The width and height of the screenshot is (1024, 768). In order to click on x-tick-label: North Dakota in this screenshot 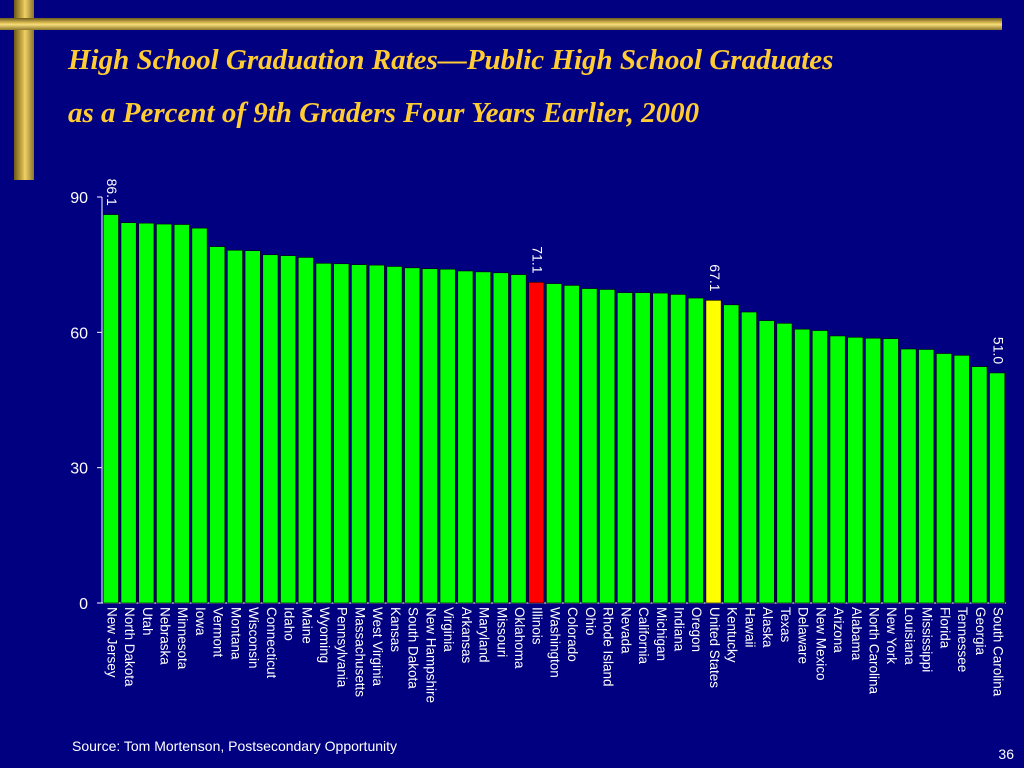, I will do `click(129, 647)`.